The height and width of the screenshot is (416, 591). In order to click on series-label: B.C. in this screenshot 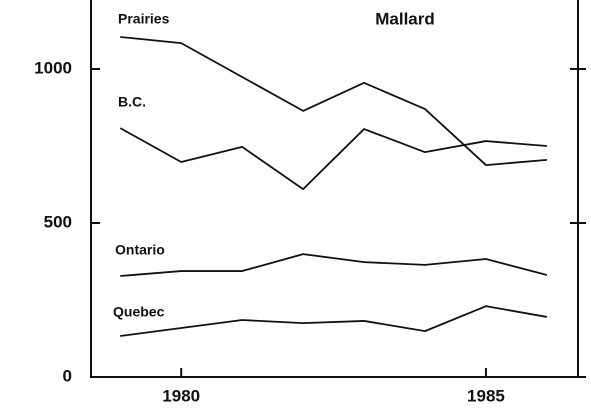, I will do `click(132, 102)`.